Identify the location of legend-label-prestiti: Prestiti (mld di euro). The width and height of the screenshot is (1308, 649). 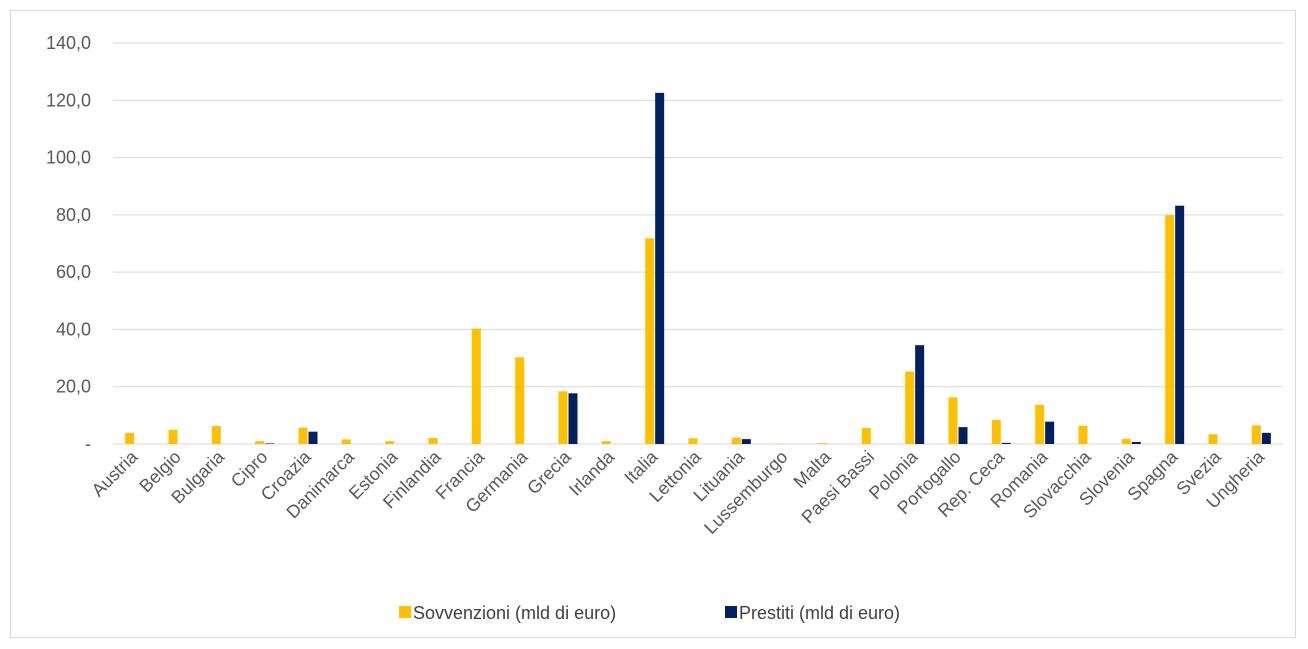
(819, 613).